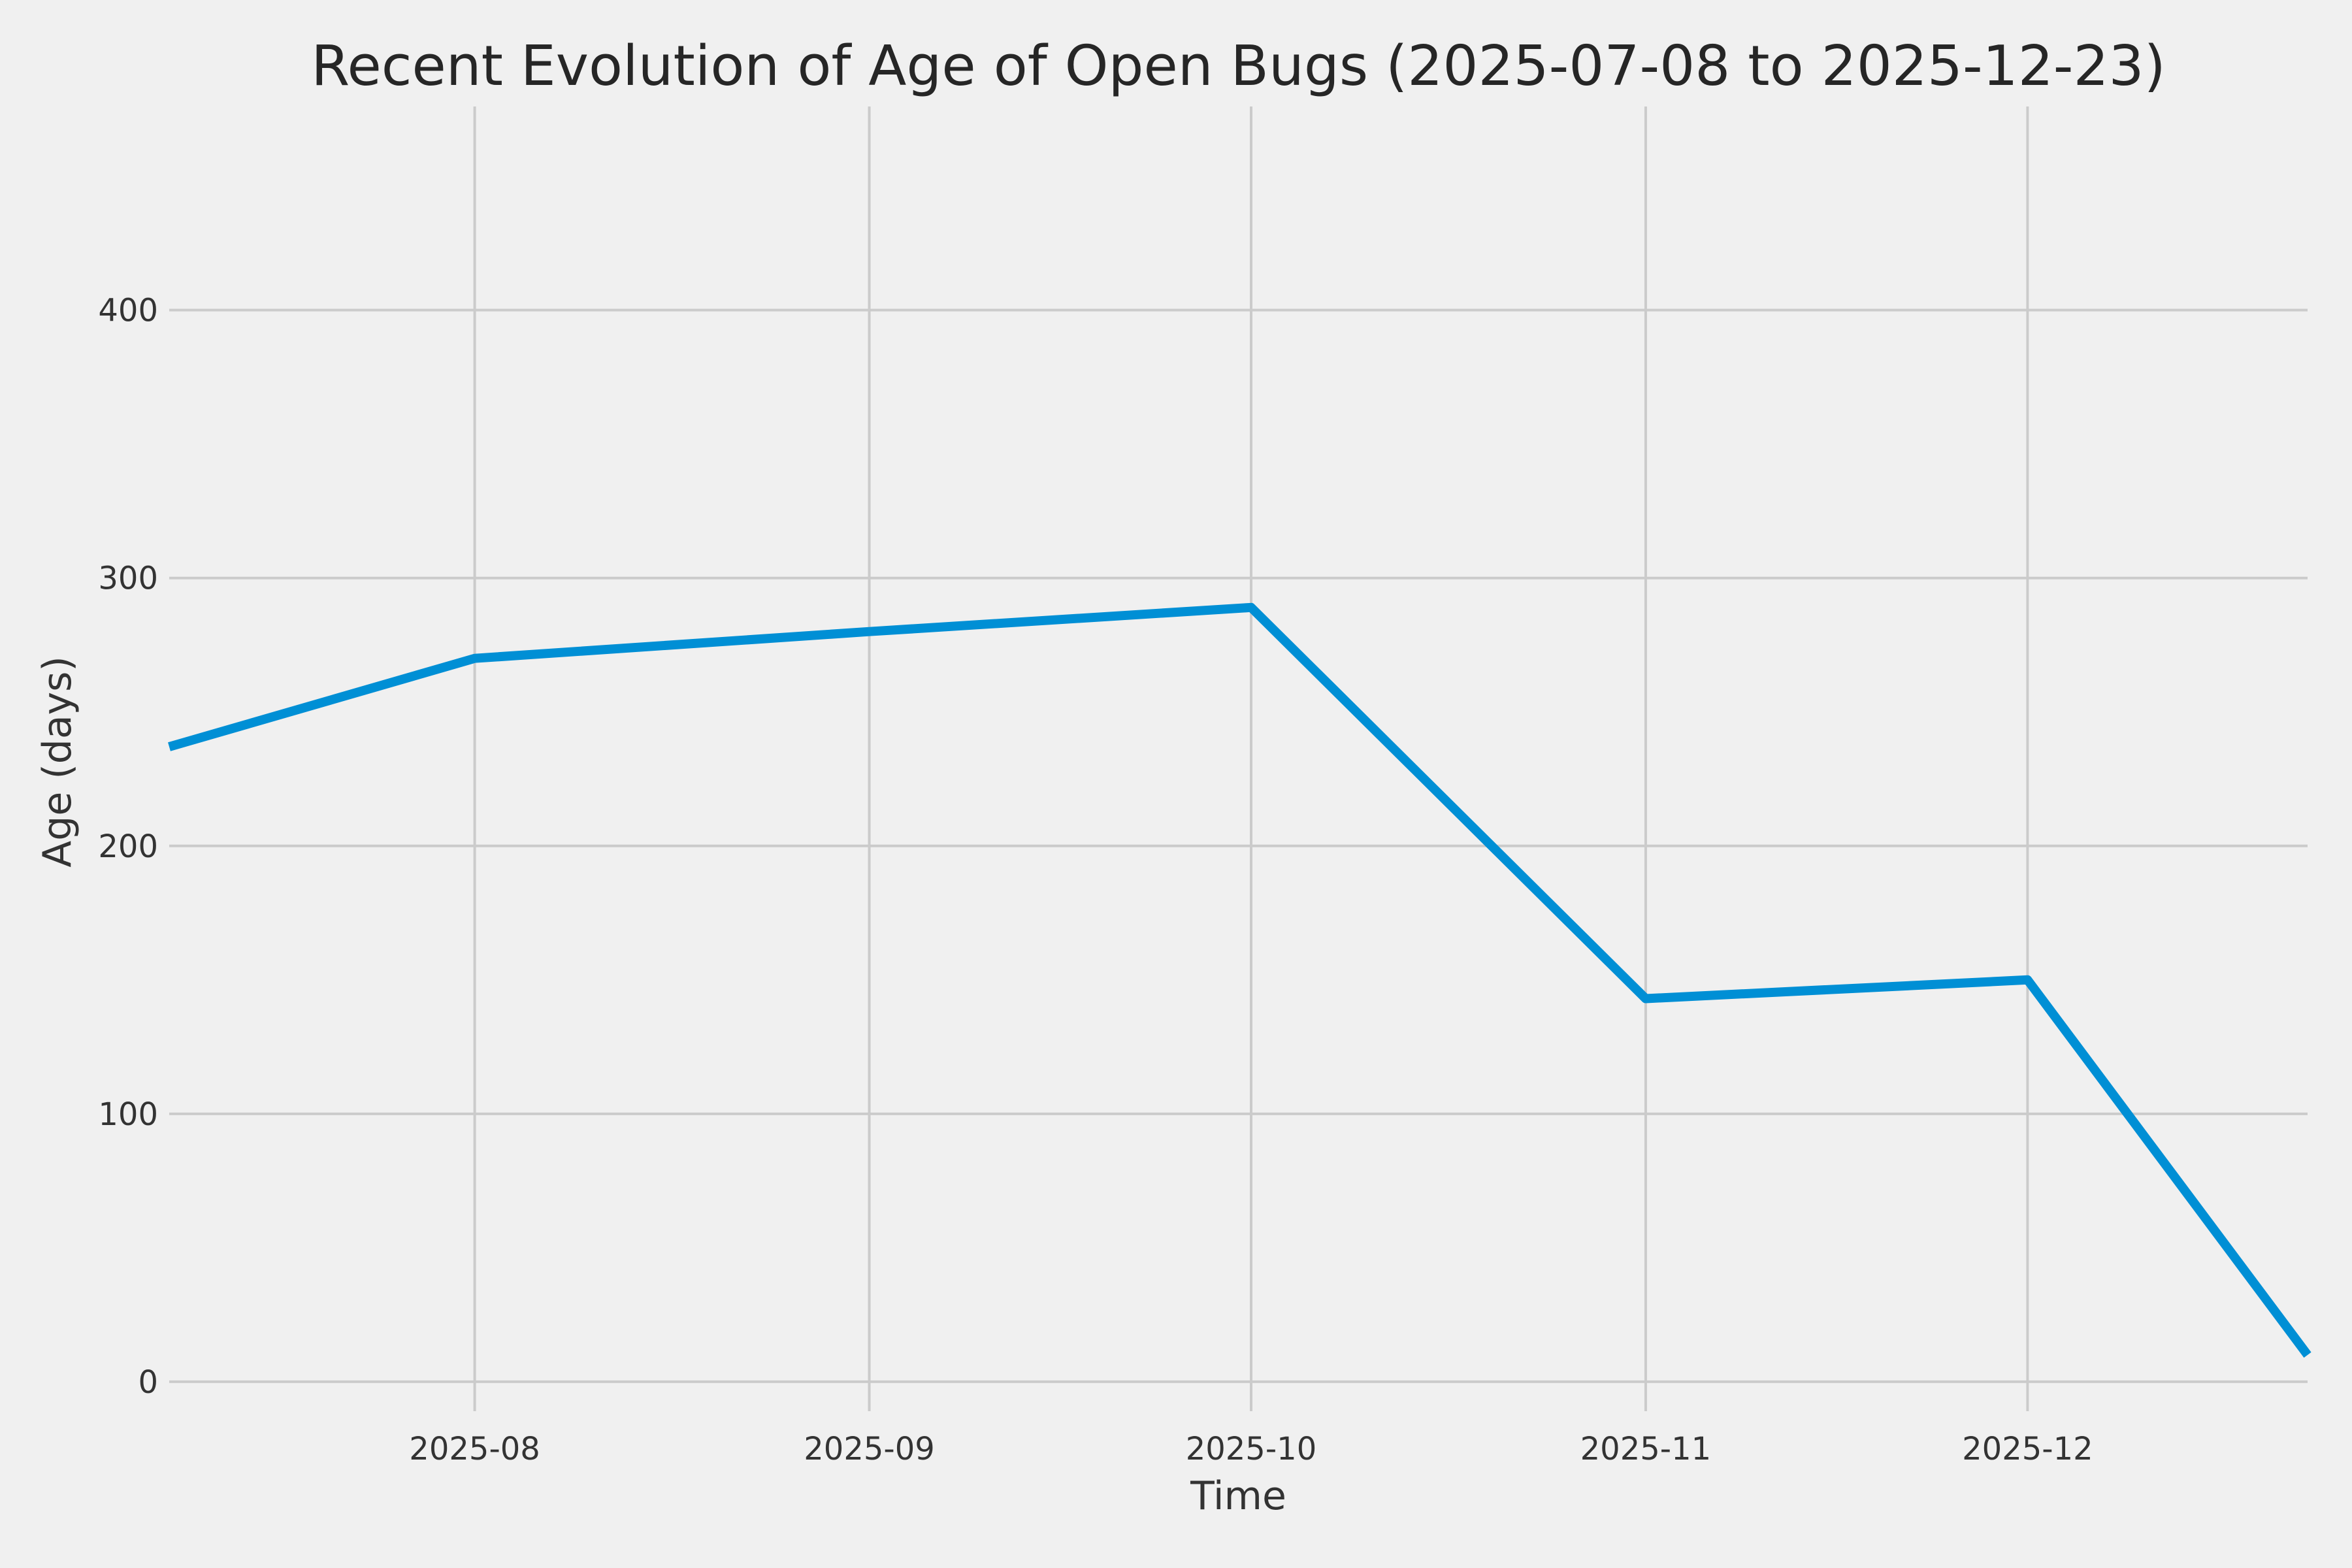 The width and height of the screenshot is (2352, 1568). What do you see at coordinates (57, 762) in the screenshot?
I see `y-axis-label: Age (days)` at bounding box center [57, 762].